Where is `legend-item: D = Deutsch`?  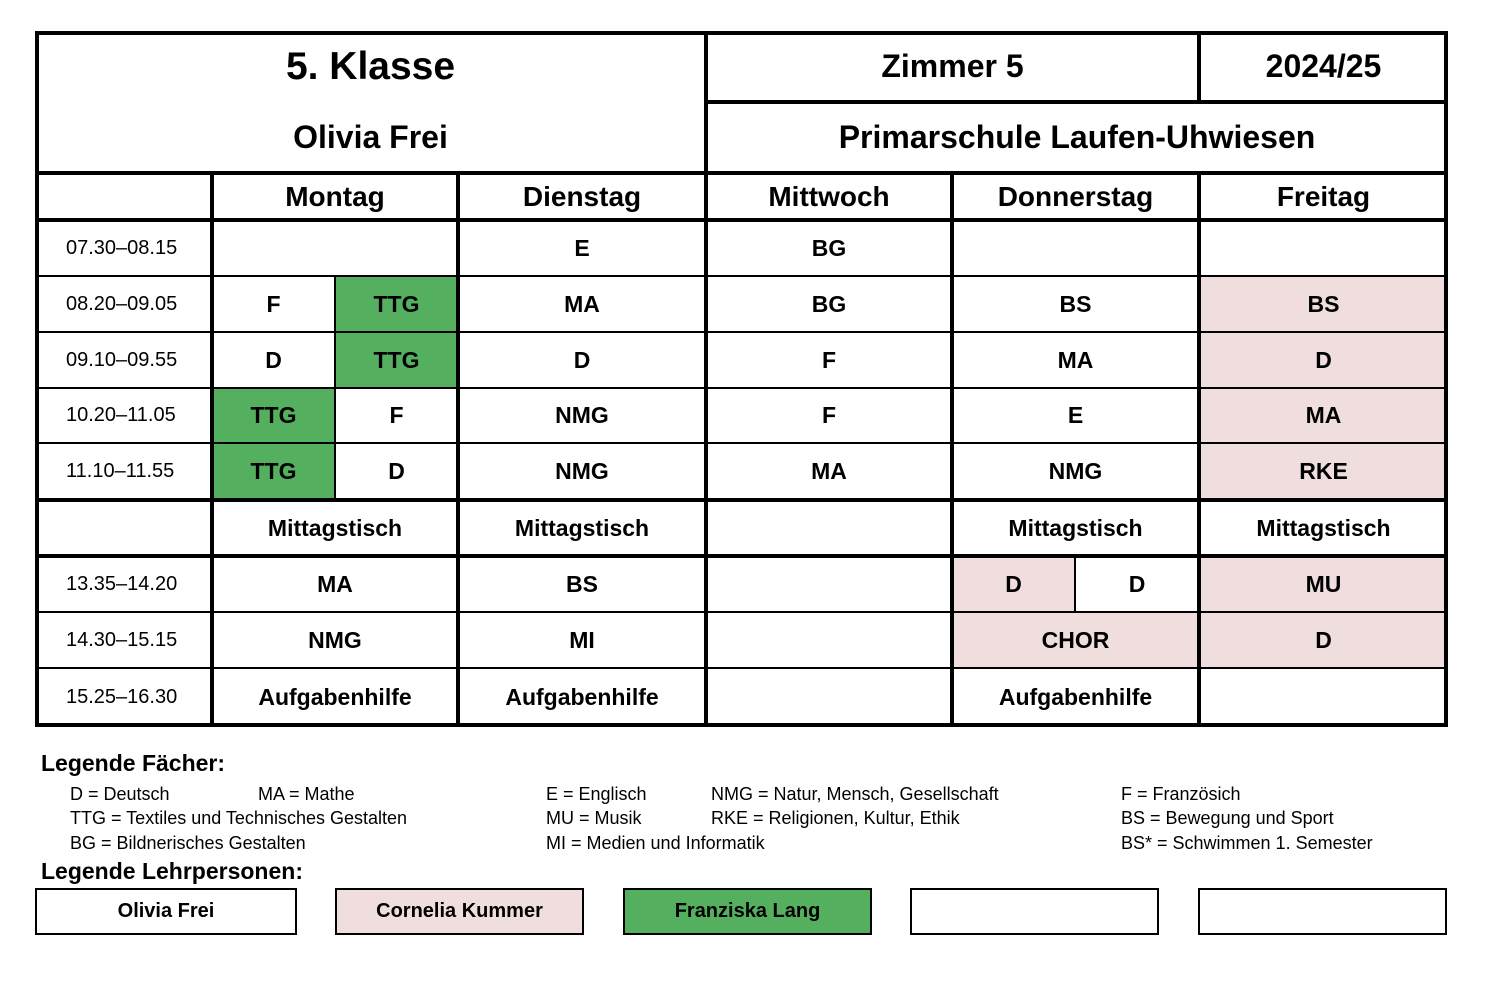 legend-item: D = Deutsch is located at coordinates (120, 794).